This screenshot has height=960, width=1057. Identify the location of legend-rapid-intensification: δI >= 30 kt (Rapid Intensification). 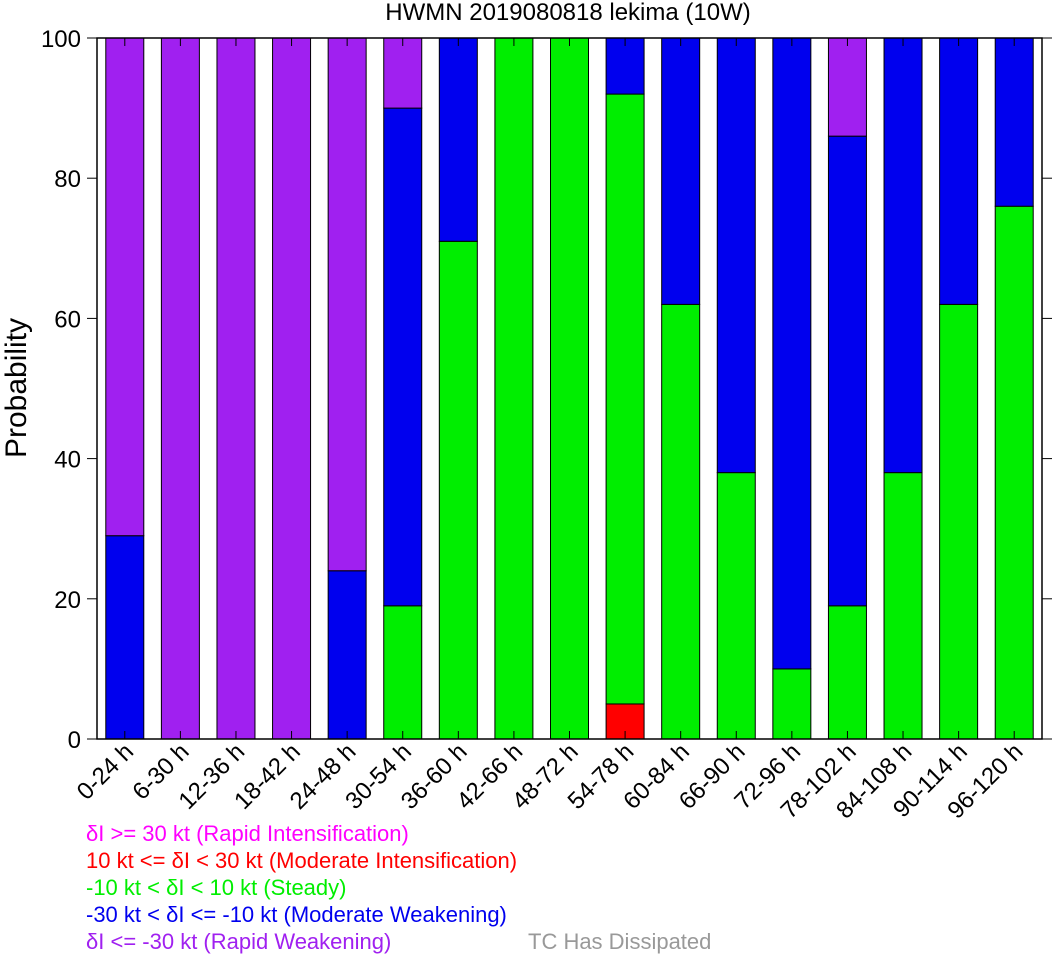
(247, 833).